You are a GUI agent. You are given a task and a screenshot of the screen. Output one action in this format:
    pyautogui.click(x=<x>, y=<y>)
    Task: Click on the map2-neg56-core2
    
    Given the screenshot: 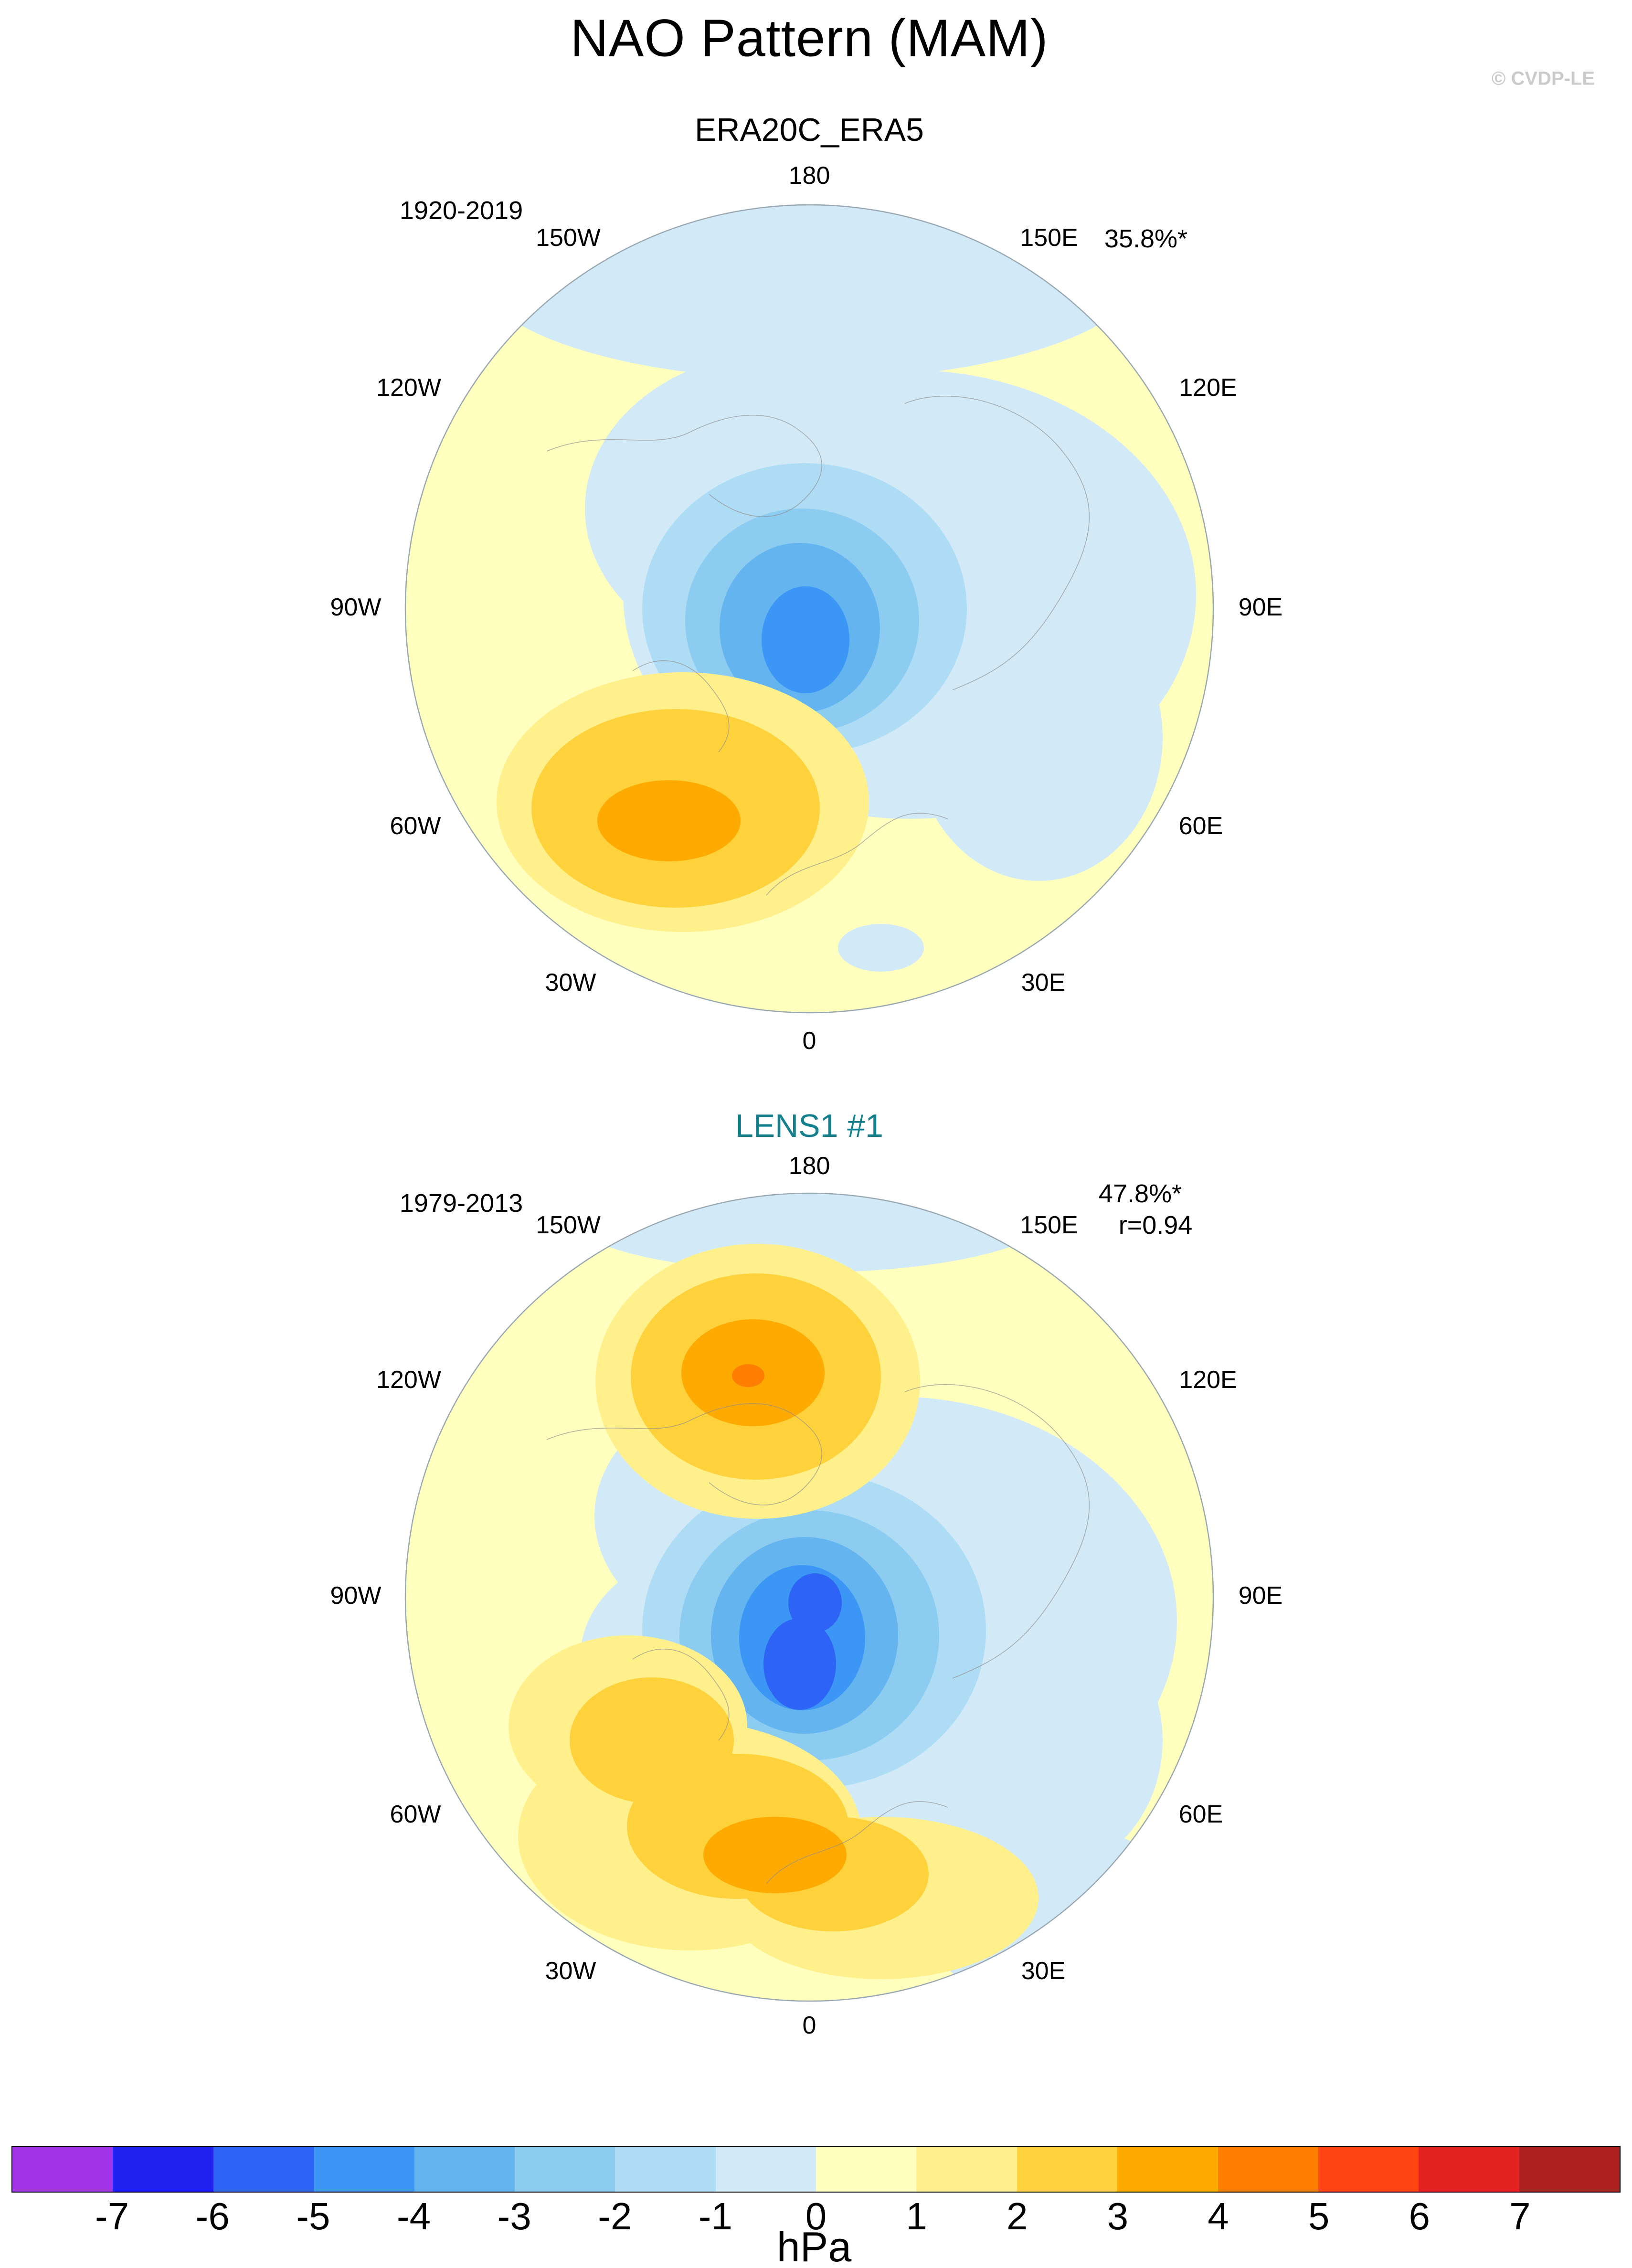 What is the action you would take?
    pyautogui.click(x=815, y=1602)
    